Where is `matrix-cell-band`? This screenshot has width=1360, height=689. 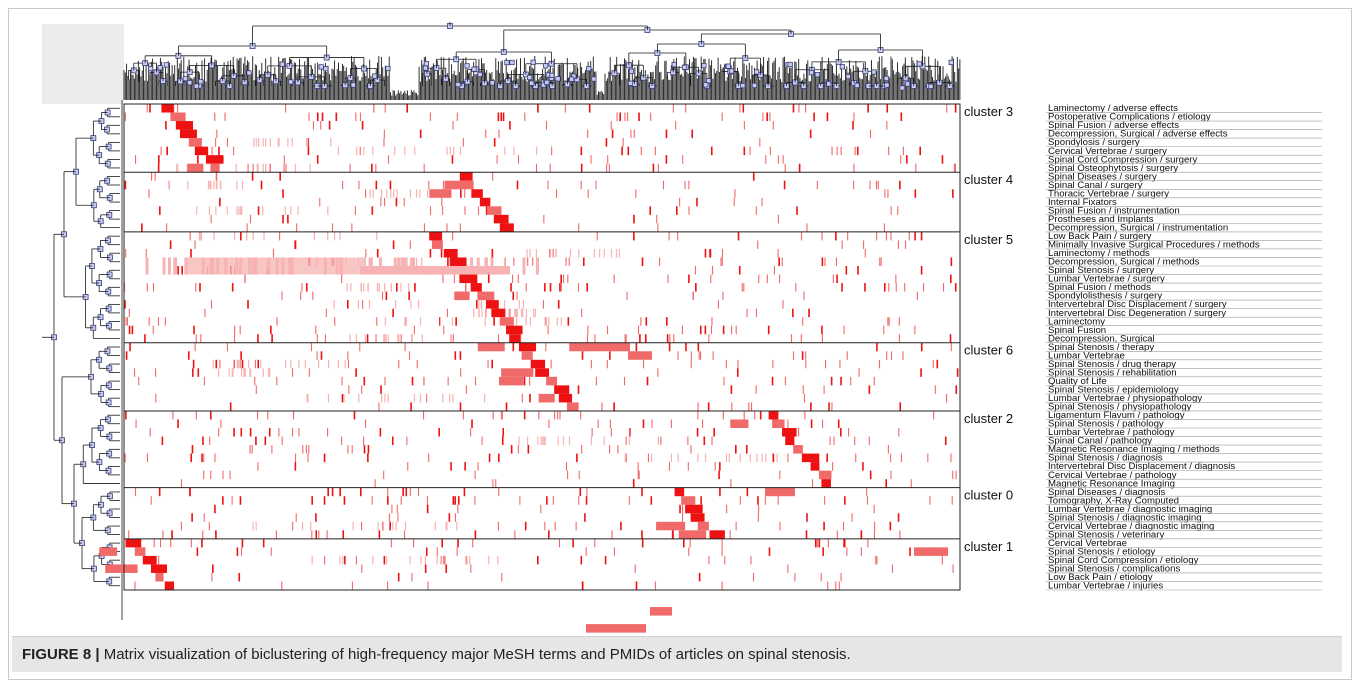 matrix-cell-band is located at coordinates (277, 266).